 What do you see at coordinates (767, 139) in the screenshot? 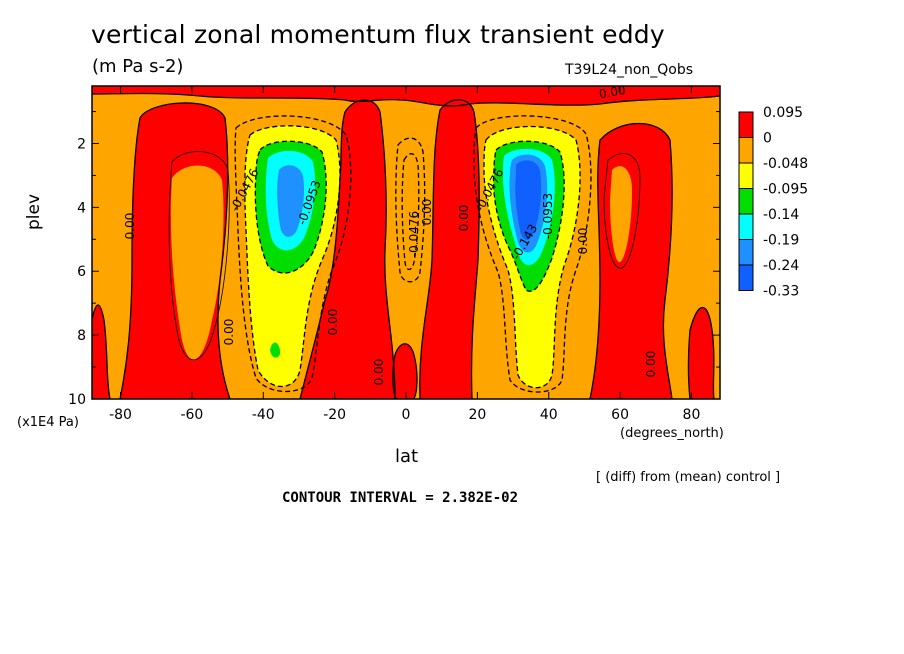
I see `colorbar-label: 0` at bounding box center [767, 139].